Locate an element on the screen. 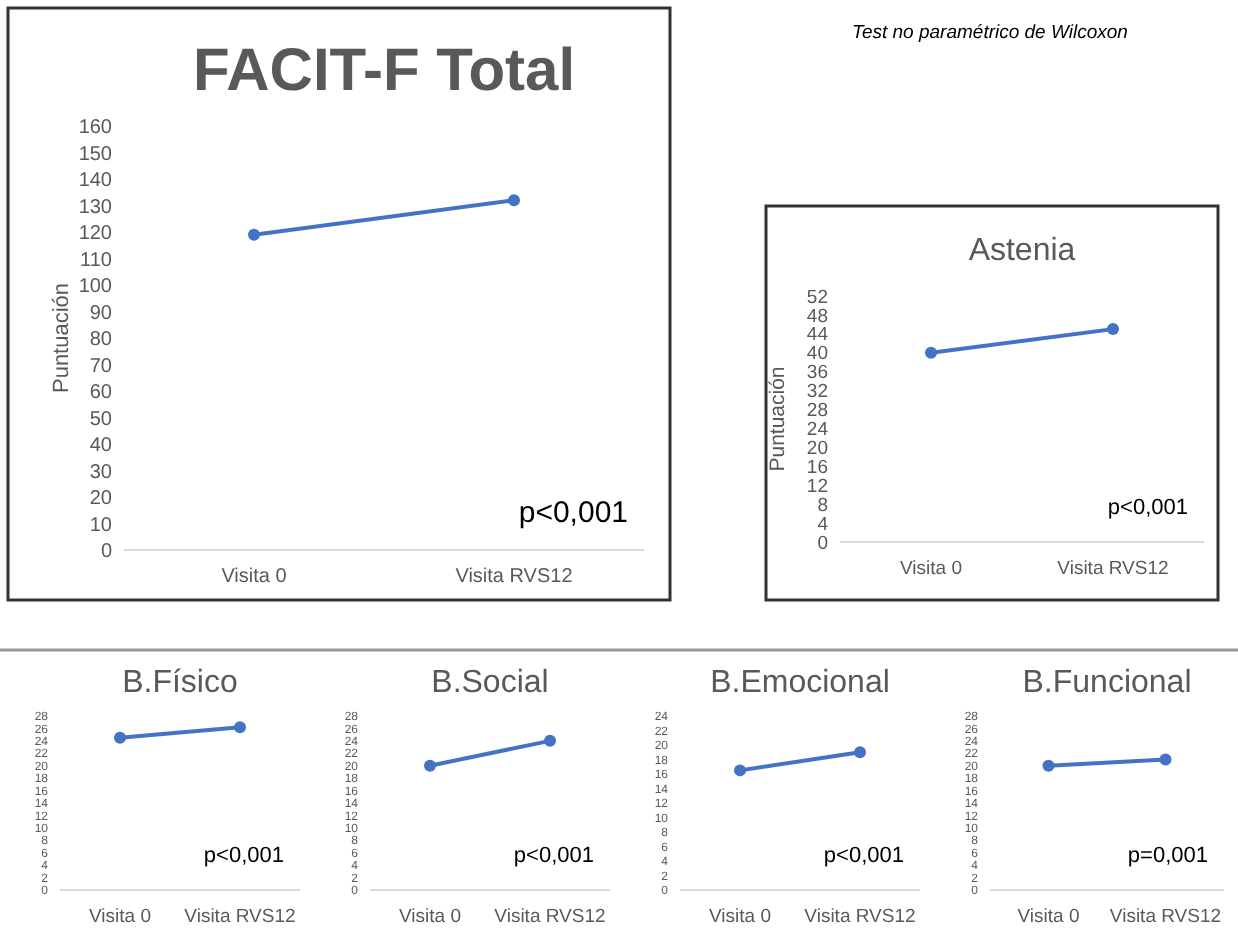  y-tick-label: 10 is located at coordinates (101, 525).